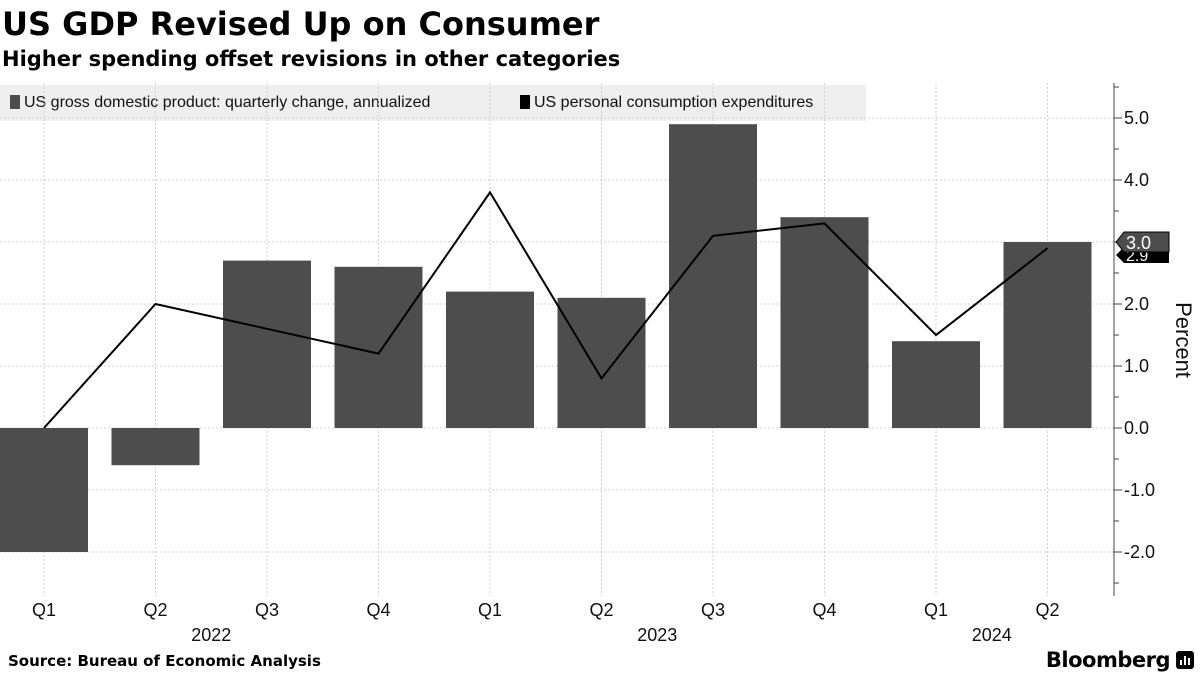 Image resolution: width=1200 pixels, height=675 pixels. What do you see at coordinates (1185, 660) in the screenshot?
I see `bloomberg-icon` at bounding box center [1185, 660].